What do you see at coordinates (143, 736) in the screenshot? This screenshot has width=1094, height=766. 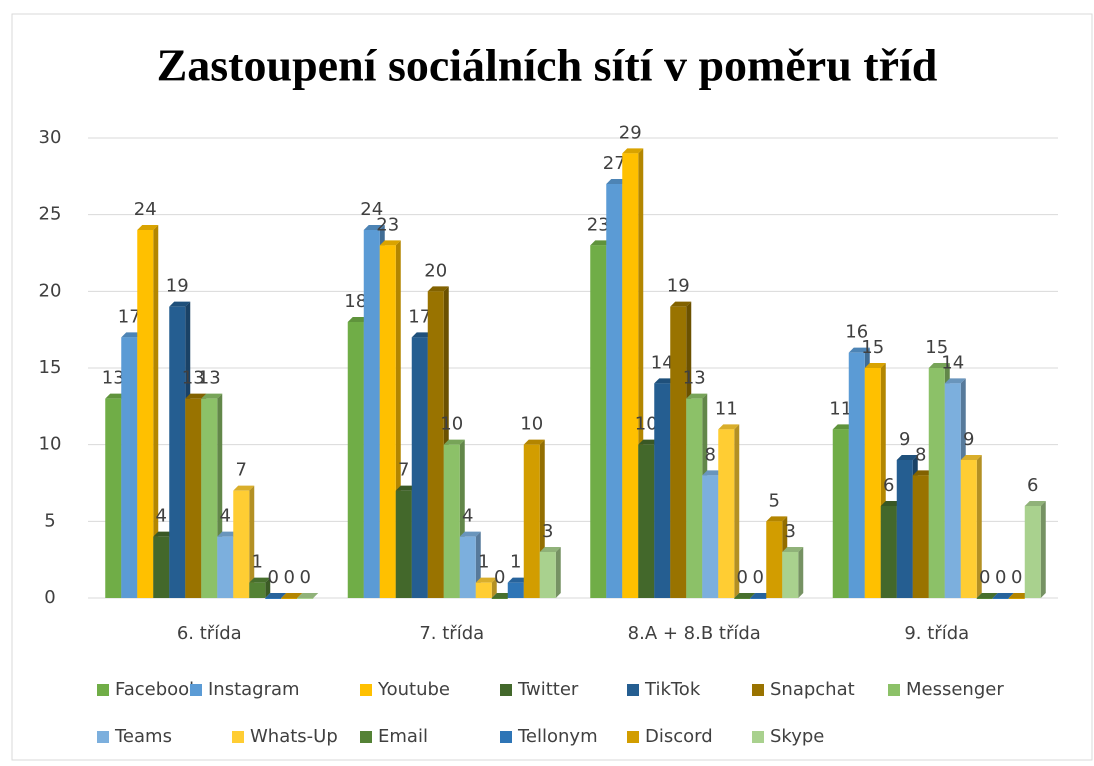 I see `legend-label: Teams` at bounding box center [143, 736].